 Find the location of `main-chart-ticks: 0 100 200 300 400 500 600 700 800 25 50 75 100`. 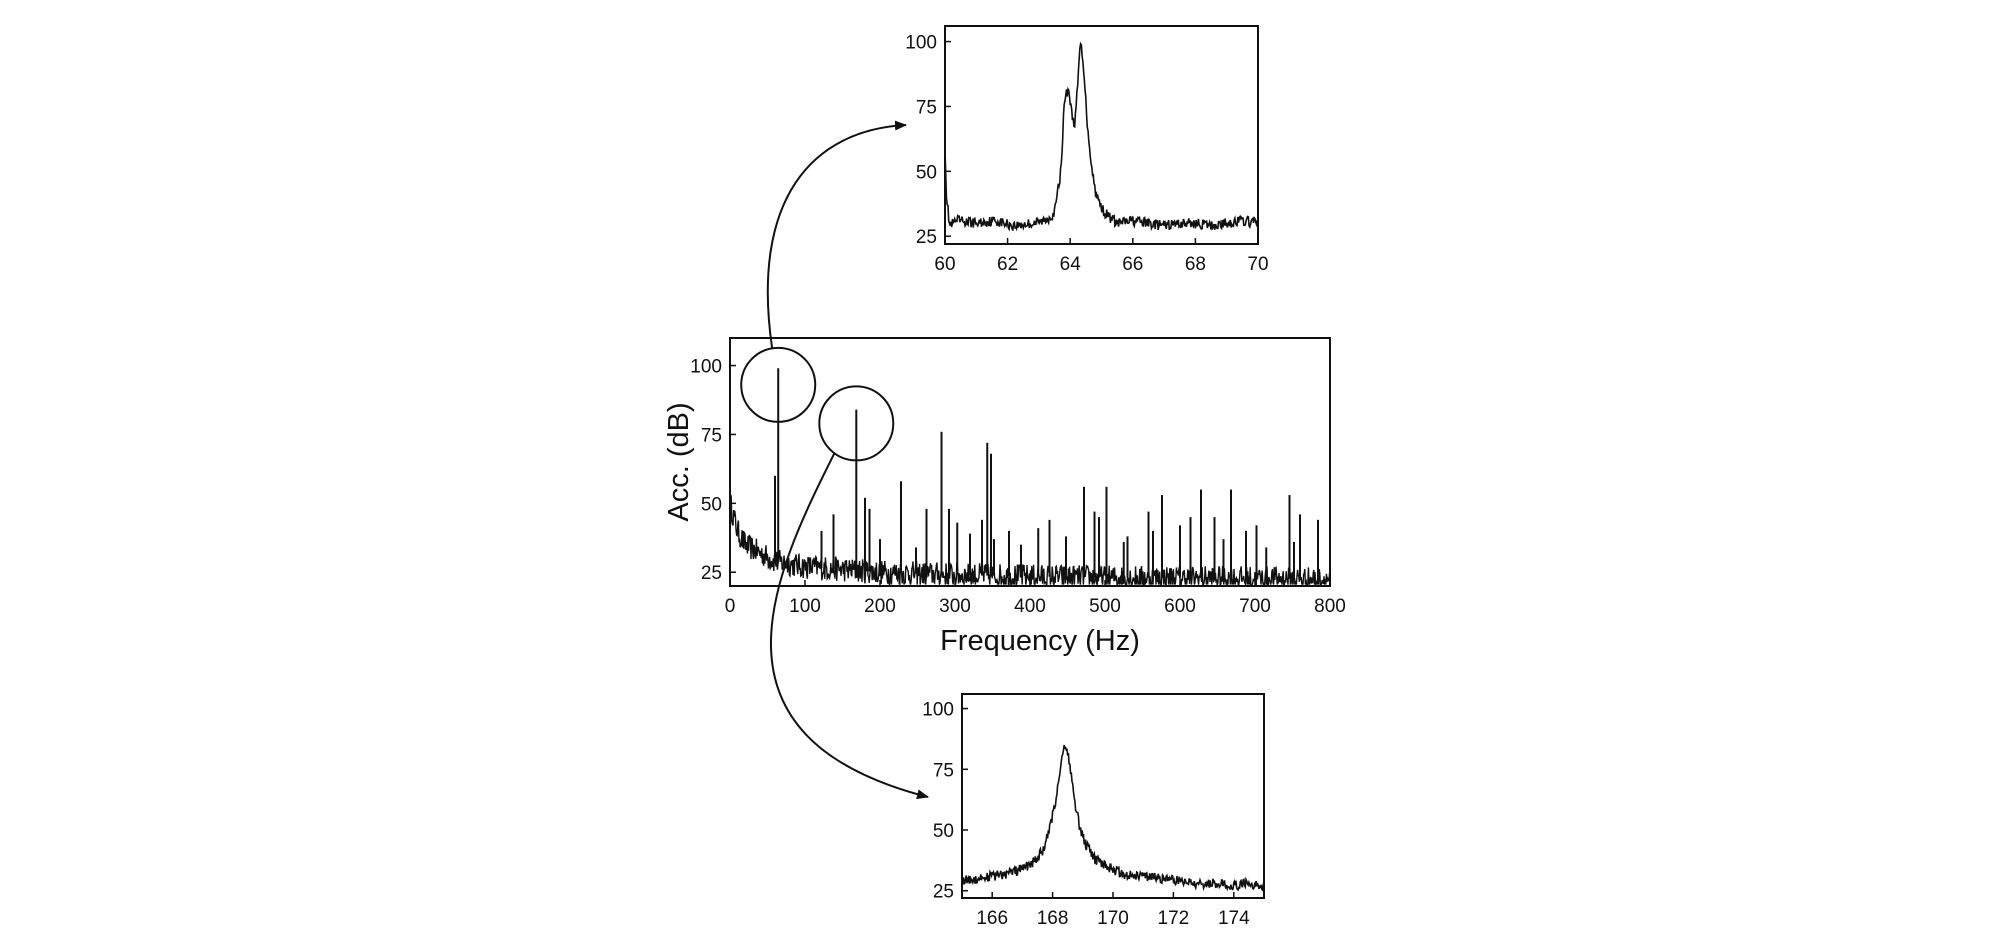

main-chart-ticks: 0 100 200 300 400 500 600 700 800 25 50 75 100 is located at coordinates (1018, 487).